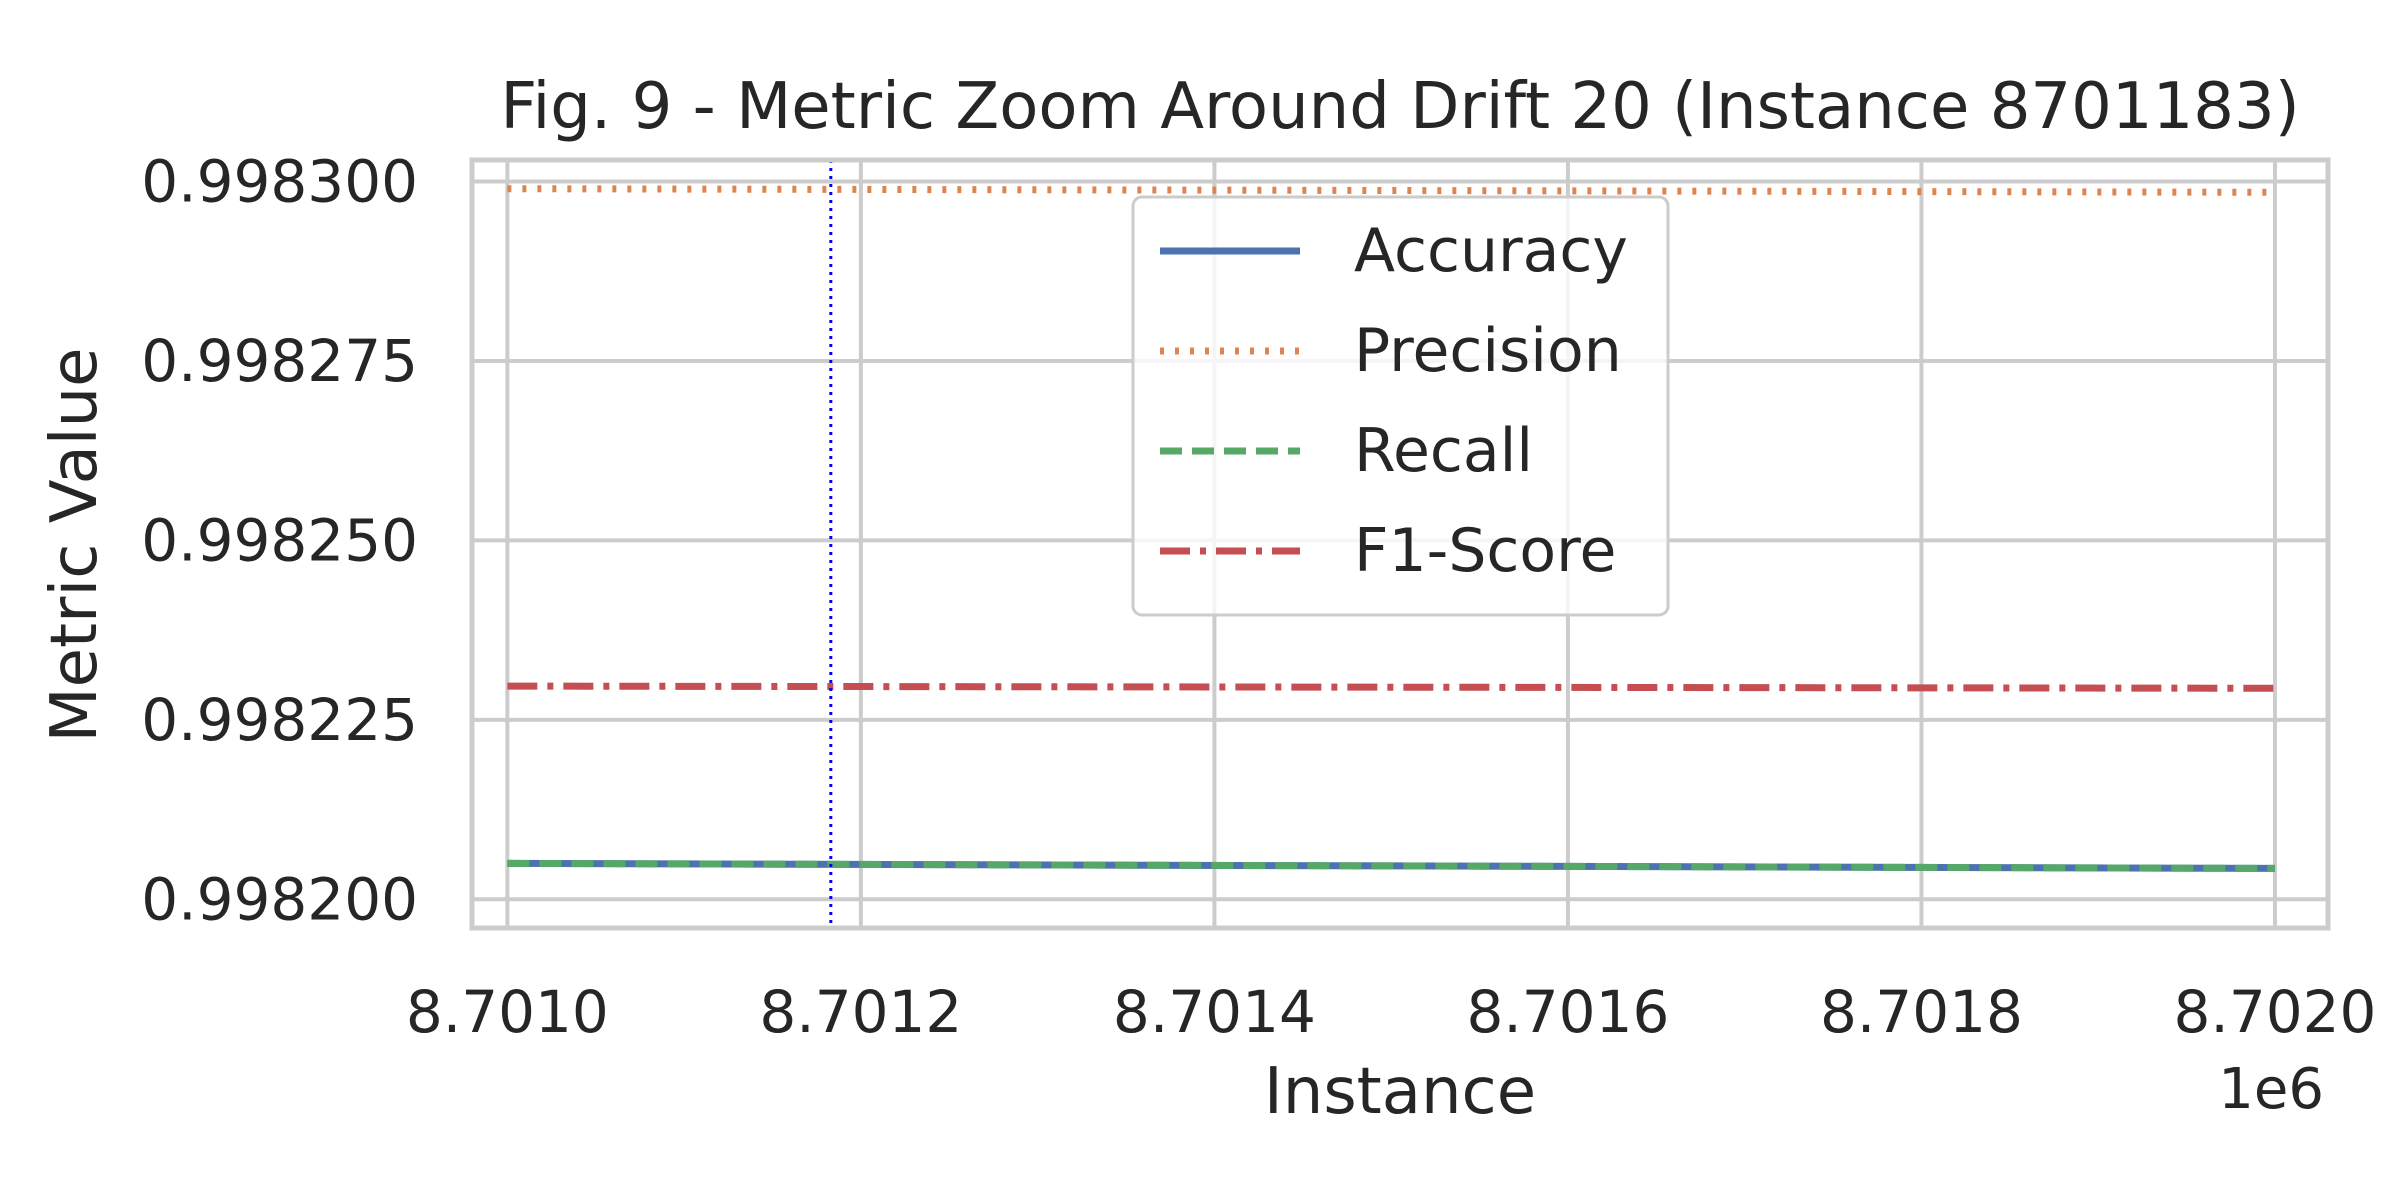 Image resolution: width=2400 pixels, height=1200 pixels. Describe the element at coordinates (1567, 1012) in the screenshot. I see `x-tick-label: 8.7016` at that location.